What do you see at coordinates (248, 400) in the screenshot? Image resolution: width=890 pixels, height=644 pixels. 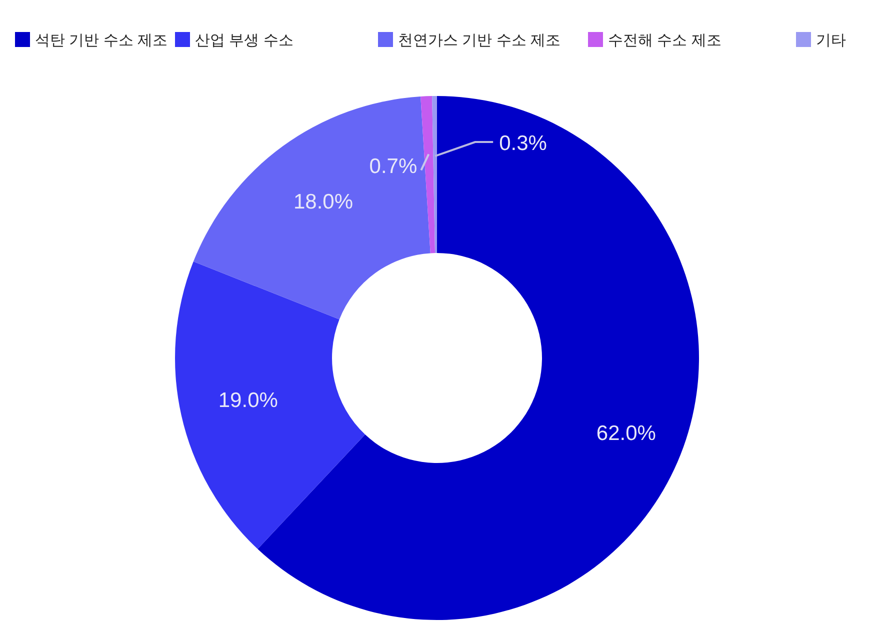 I see `data-label: 19.0%` at bounding box center [248, 400].